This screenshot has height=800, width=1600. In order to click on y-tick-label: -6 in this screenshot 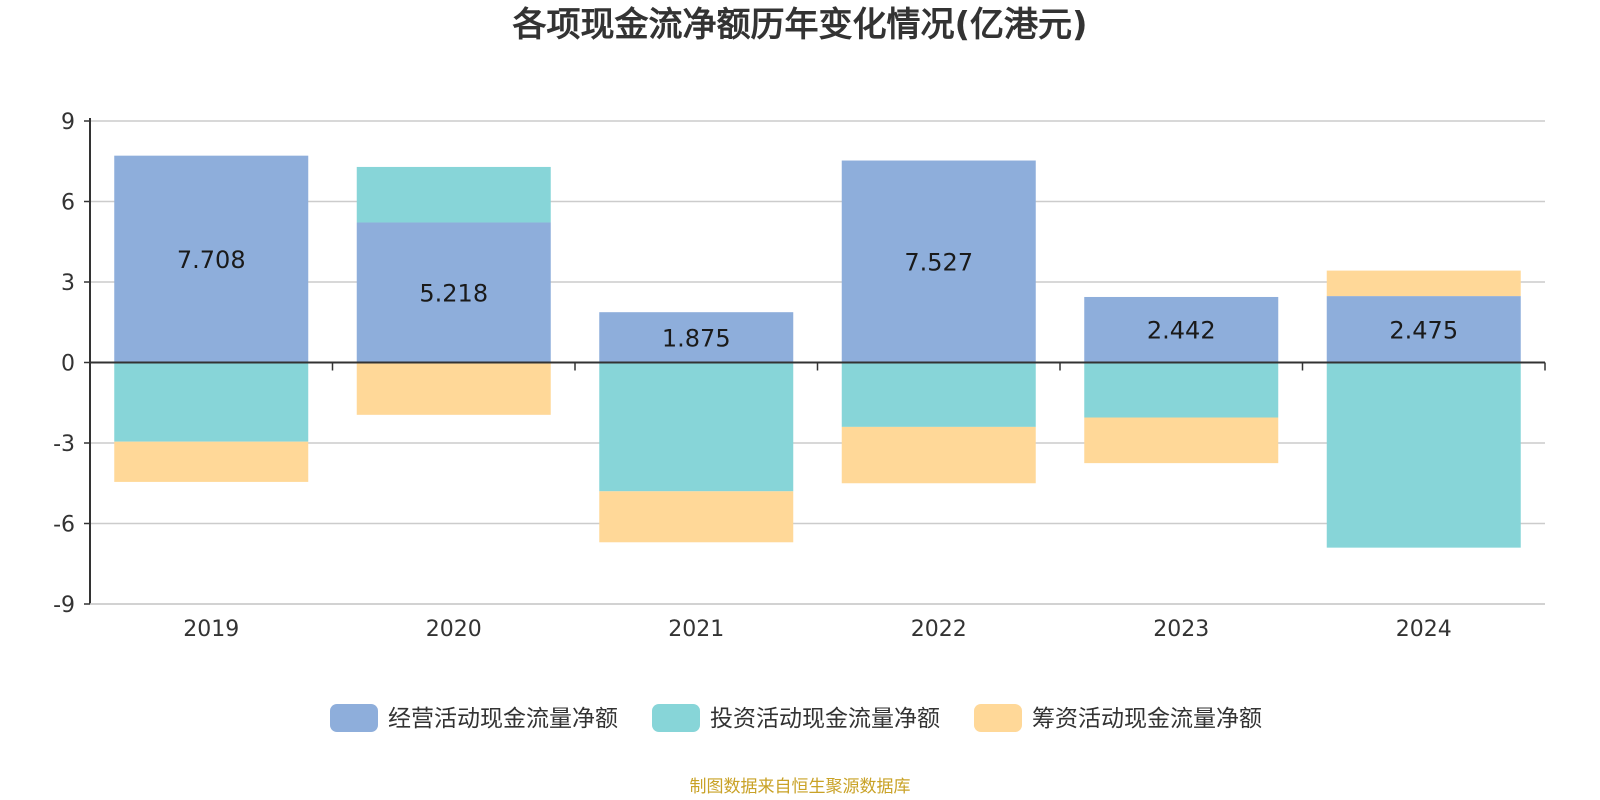, I will do `click(64, 525)`.